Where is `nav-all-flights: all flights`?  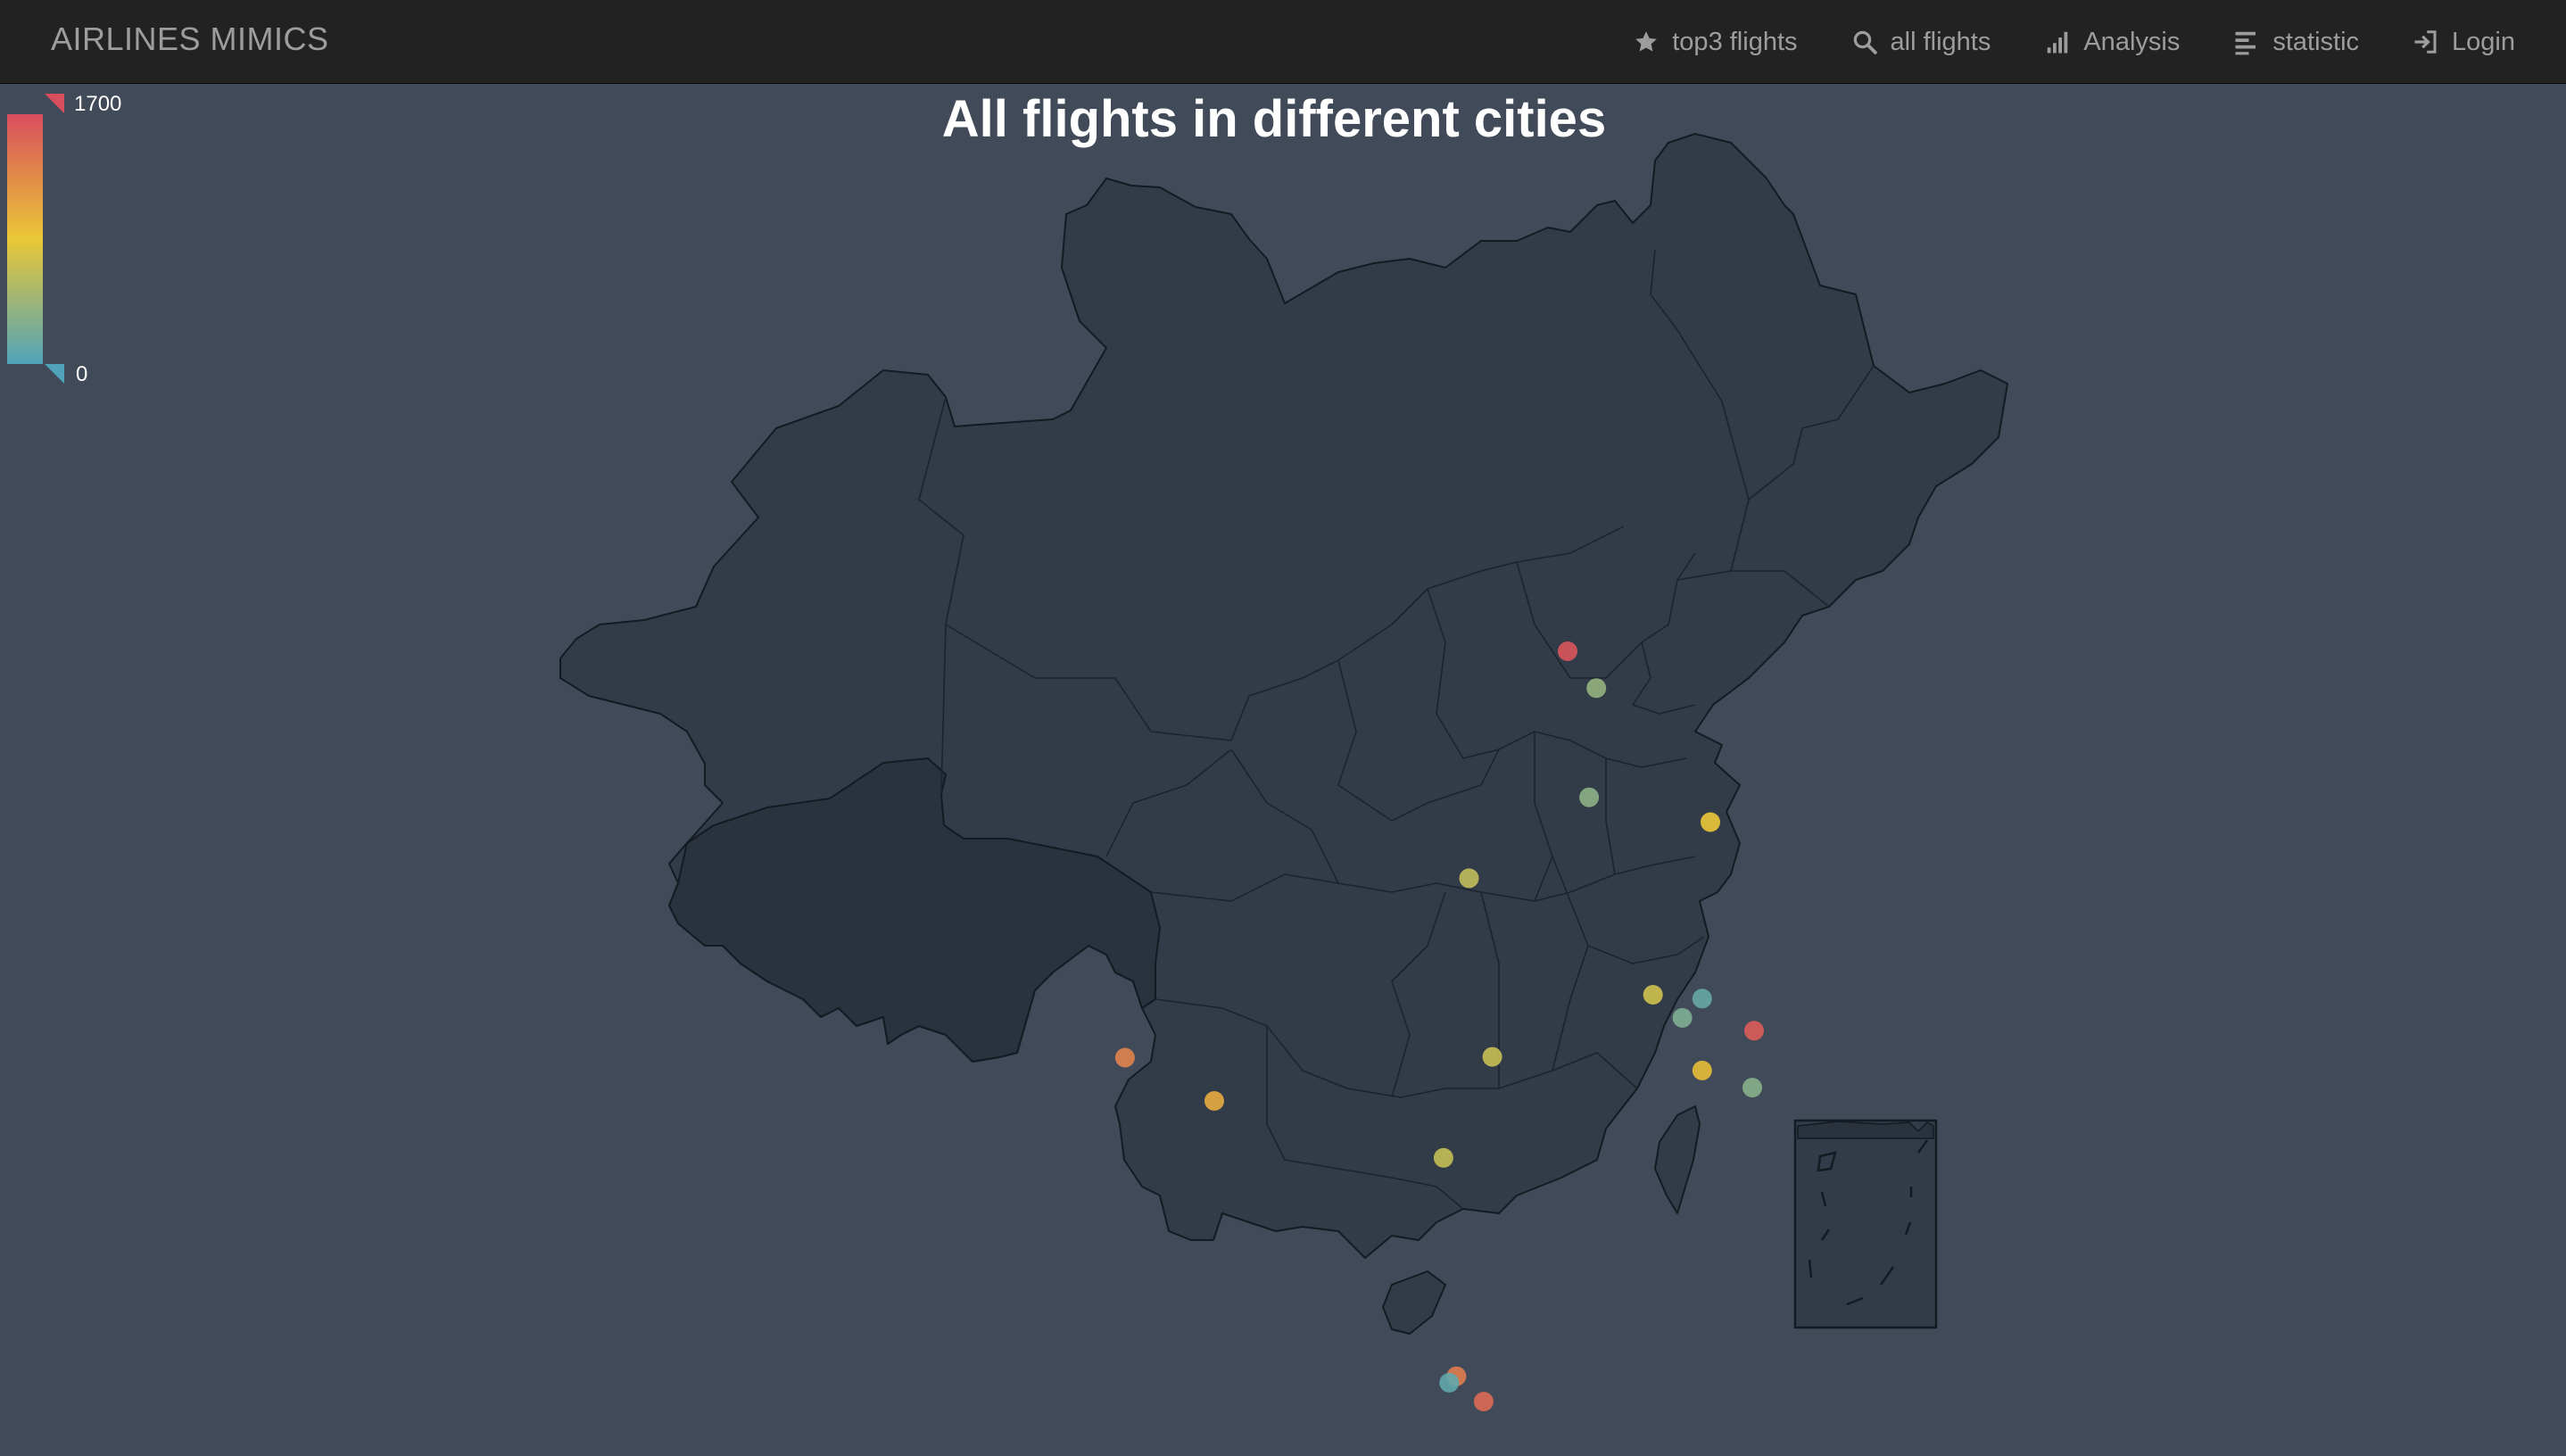 nav-all-flights: all flights is located at coordinates (1921, 42).